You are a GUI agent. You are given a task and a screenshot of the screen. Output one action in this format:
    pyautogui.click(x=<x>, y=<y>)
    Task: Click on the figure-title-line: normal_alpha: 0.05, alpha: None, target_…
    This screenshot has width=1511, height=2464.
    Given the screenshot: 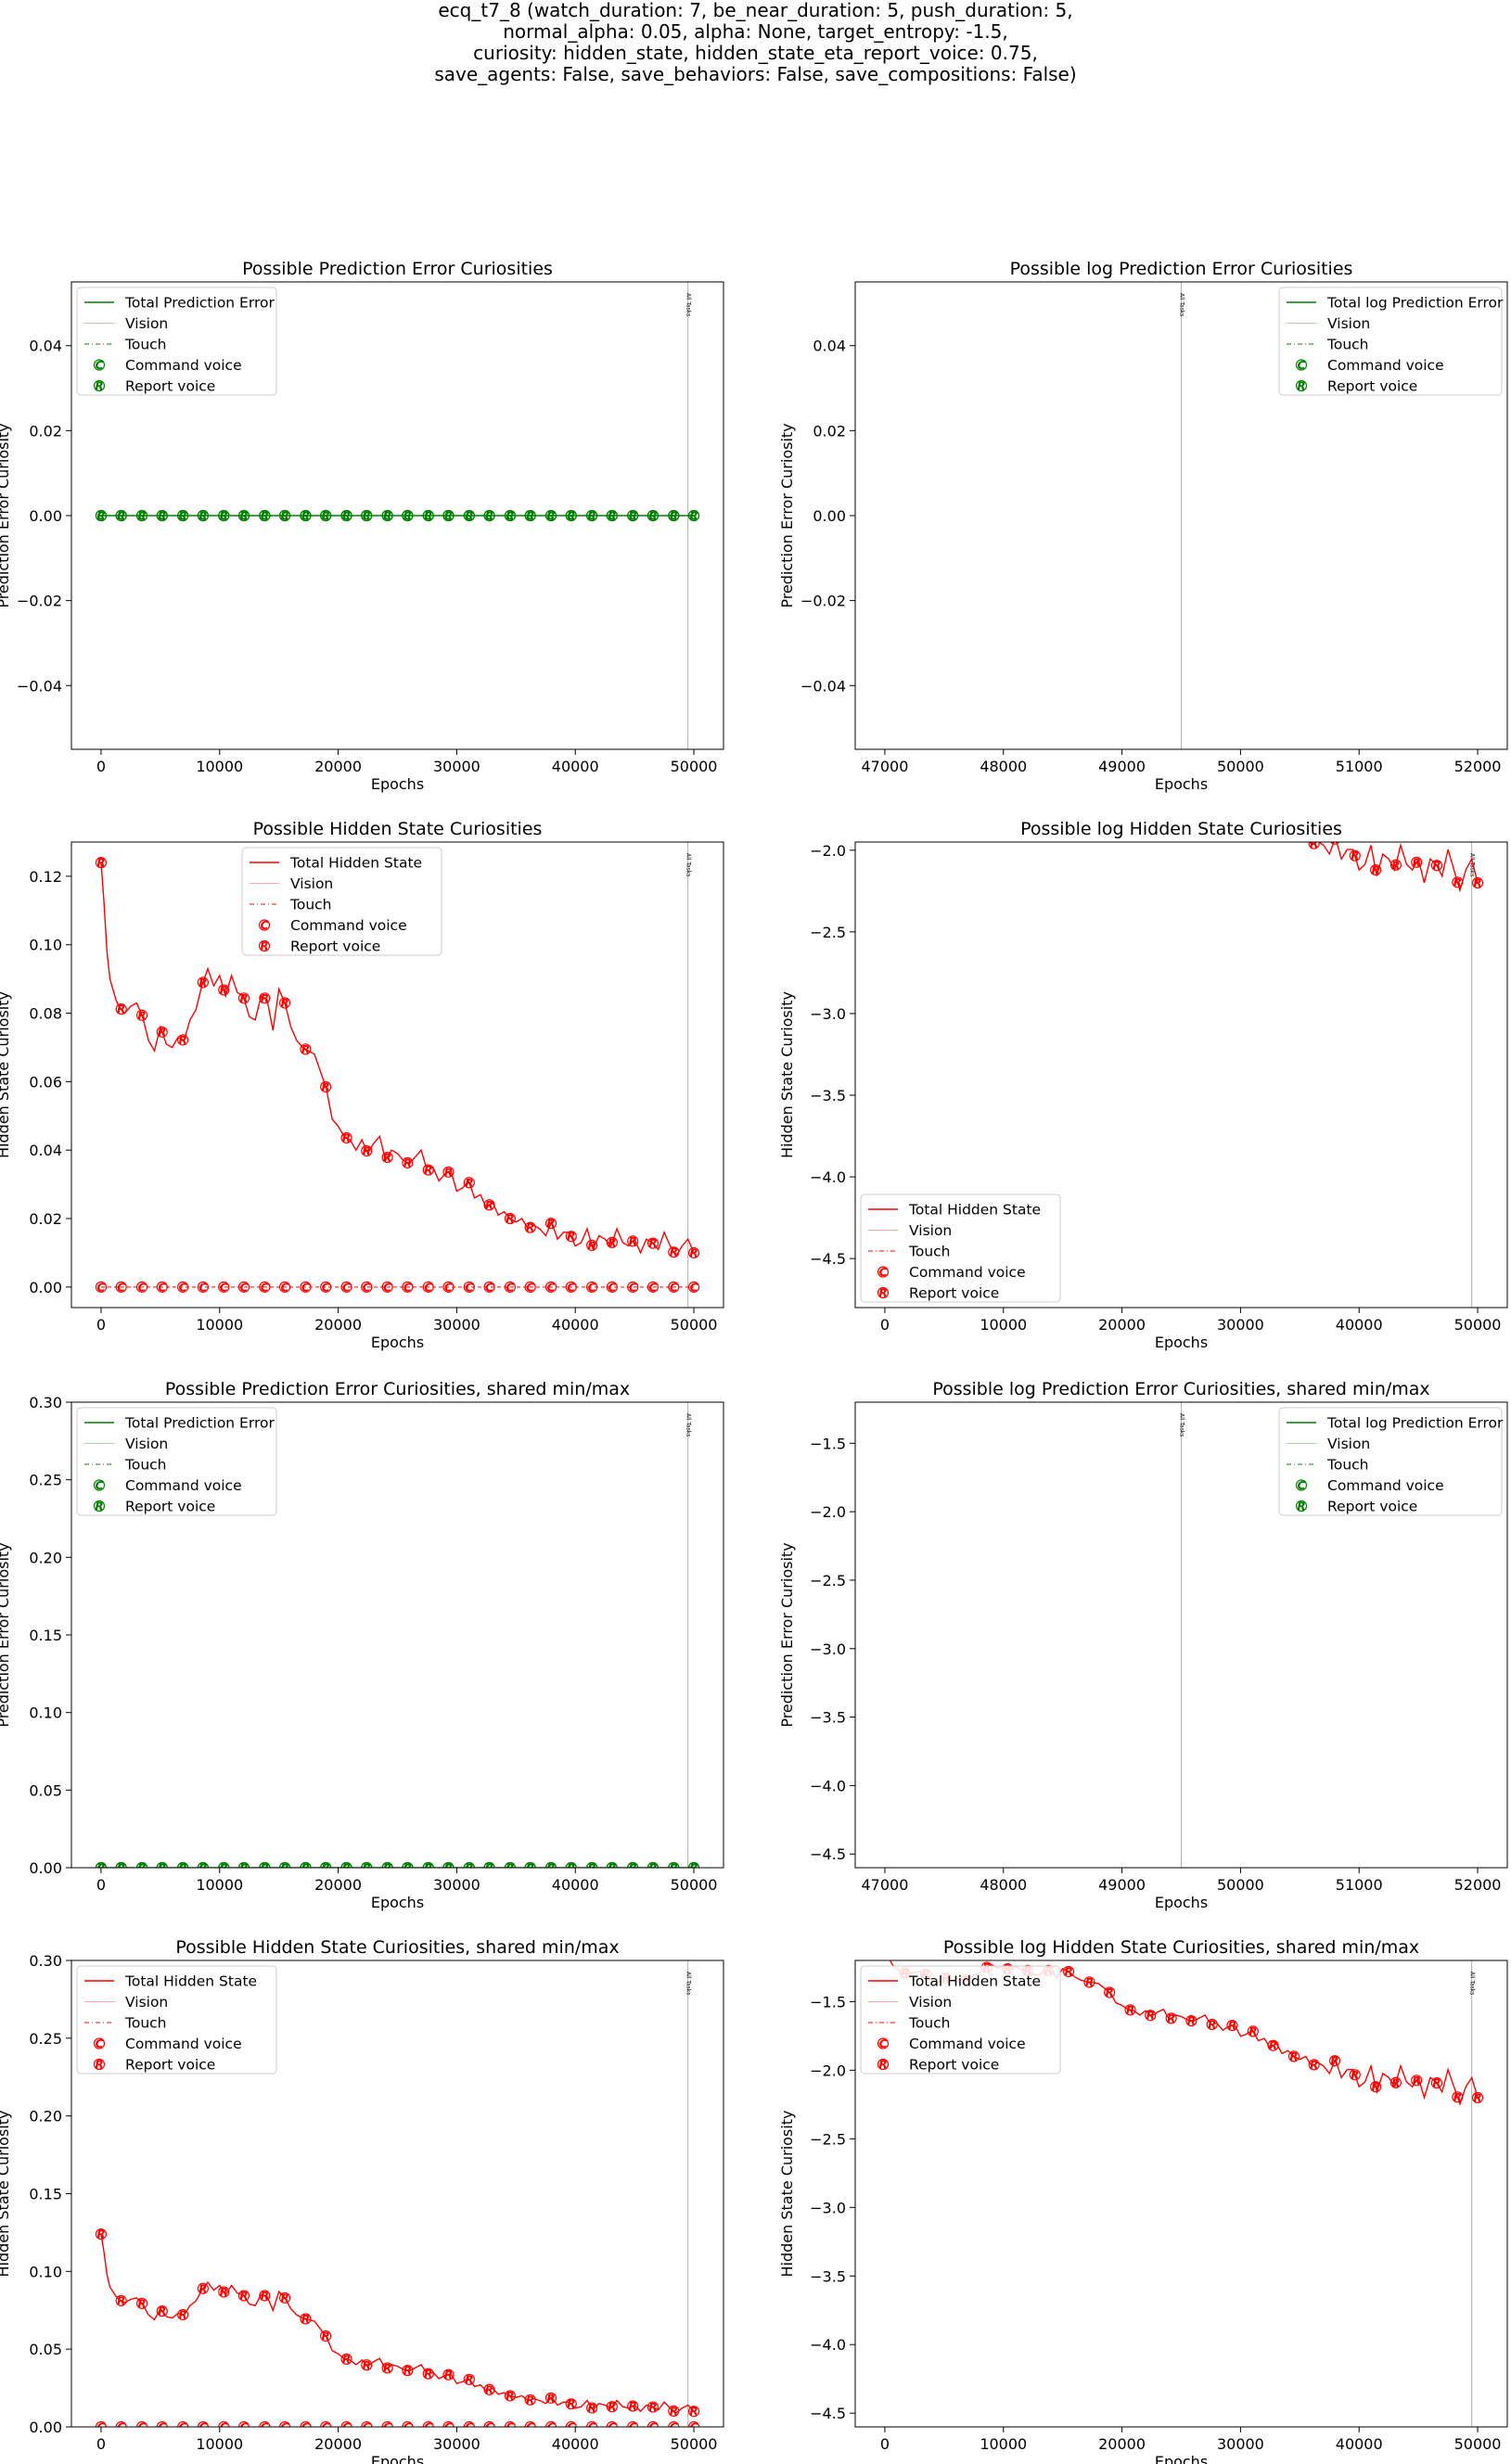 What is the action you would take?
    pyautogui.click(x=756, y=31)
    